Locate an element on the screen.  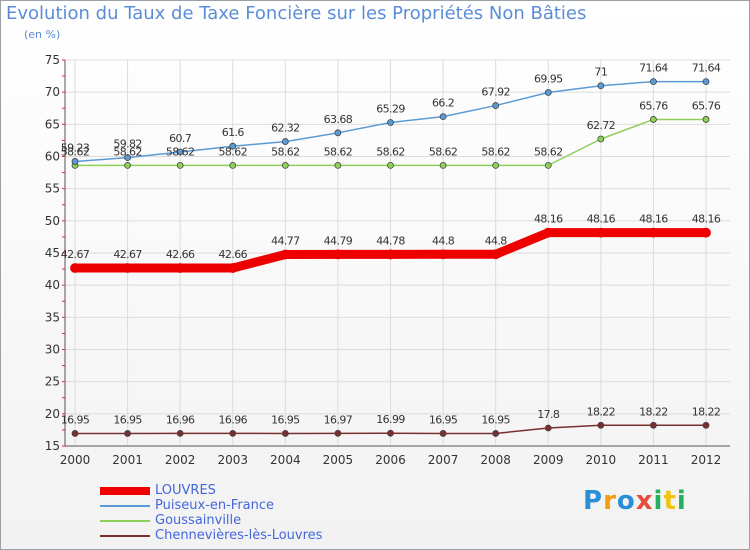
x-tick-label: 2005 is located at coordinates (338, 460).